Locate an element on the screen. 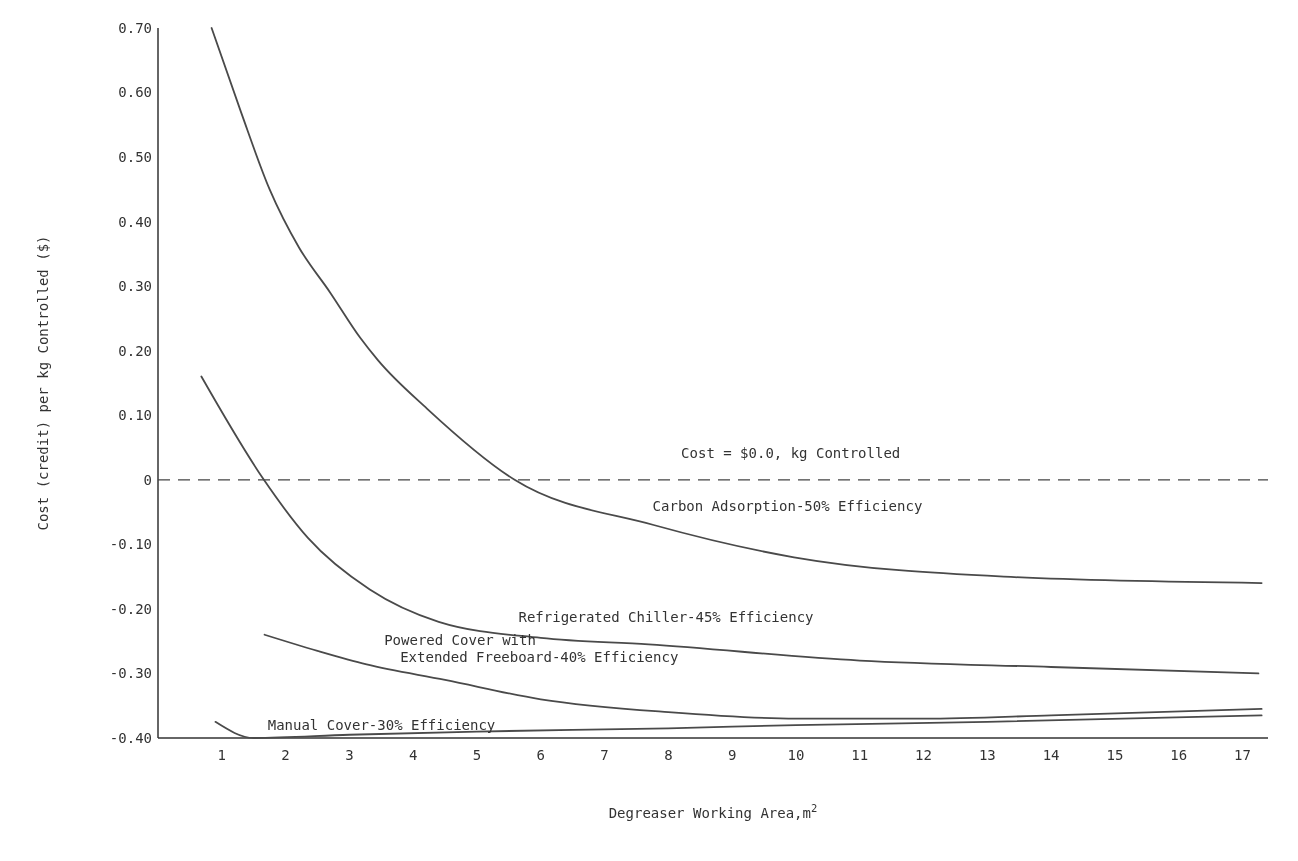 The height and width of the screenshot is (861, 1298). x-tick-label: 8 is located at coordinates (668, 755).